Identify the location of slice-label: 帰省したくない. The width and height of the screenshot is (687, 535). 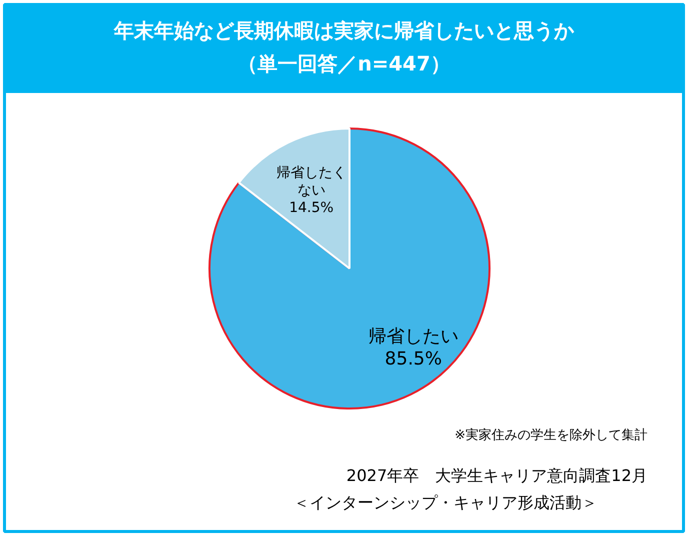
(311, 182).